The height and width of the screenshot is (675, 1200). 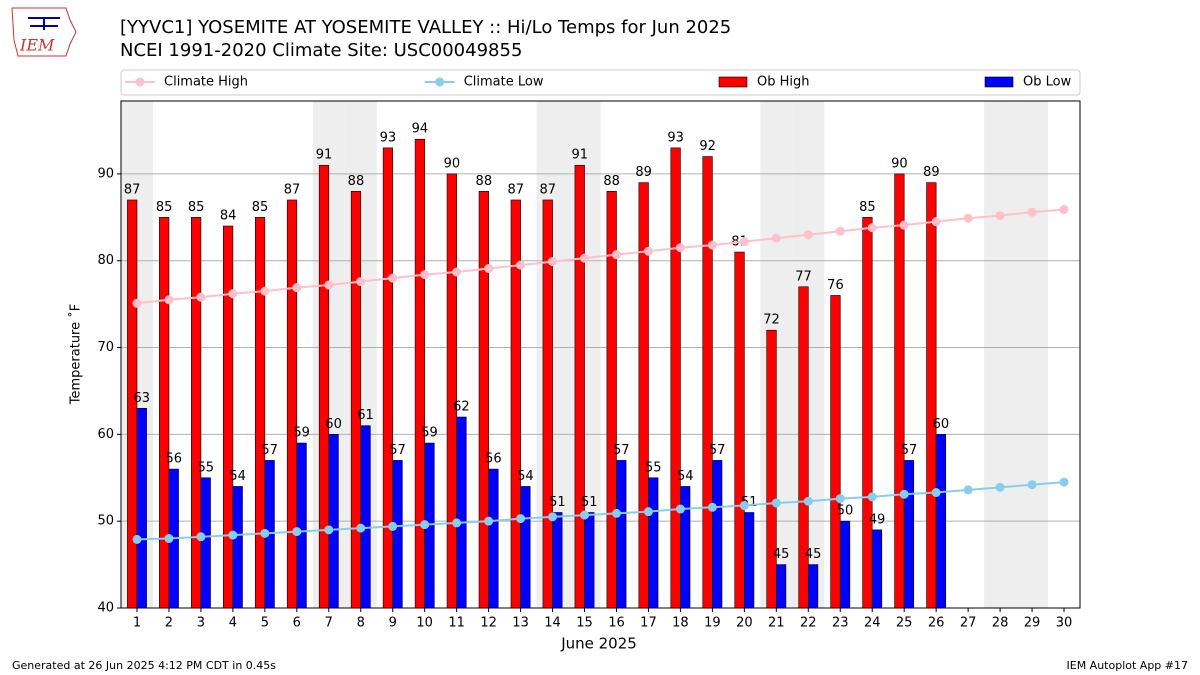 I want to click on bar-value-label: 59, so click(x=301, y=433).